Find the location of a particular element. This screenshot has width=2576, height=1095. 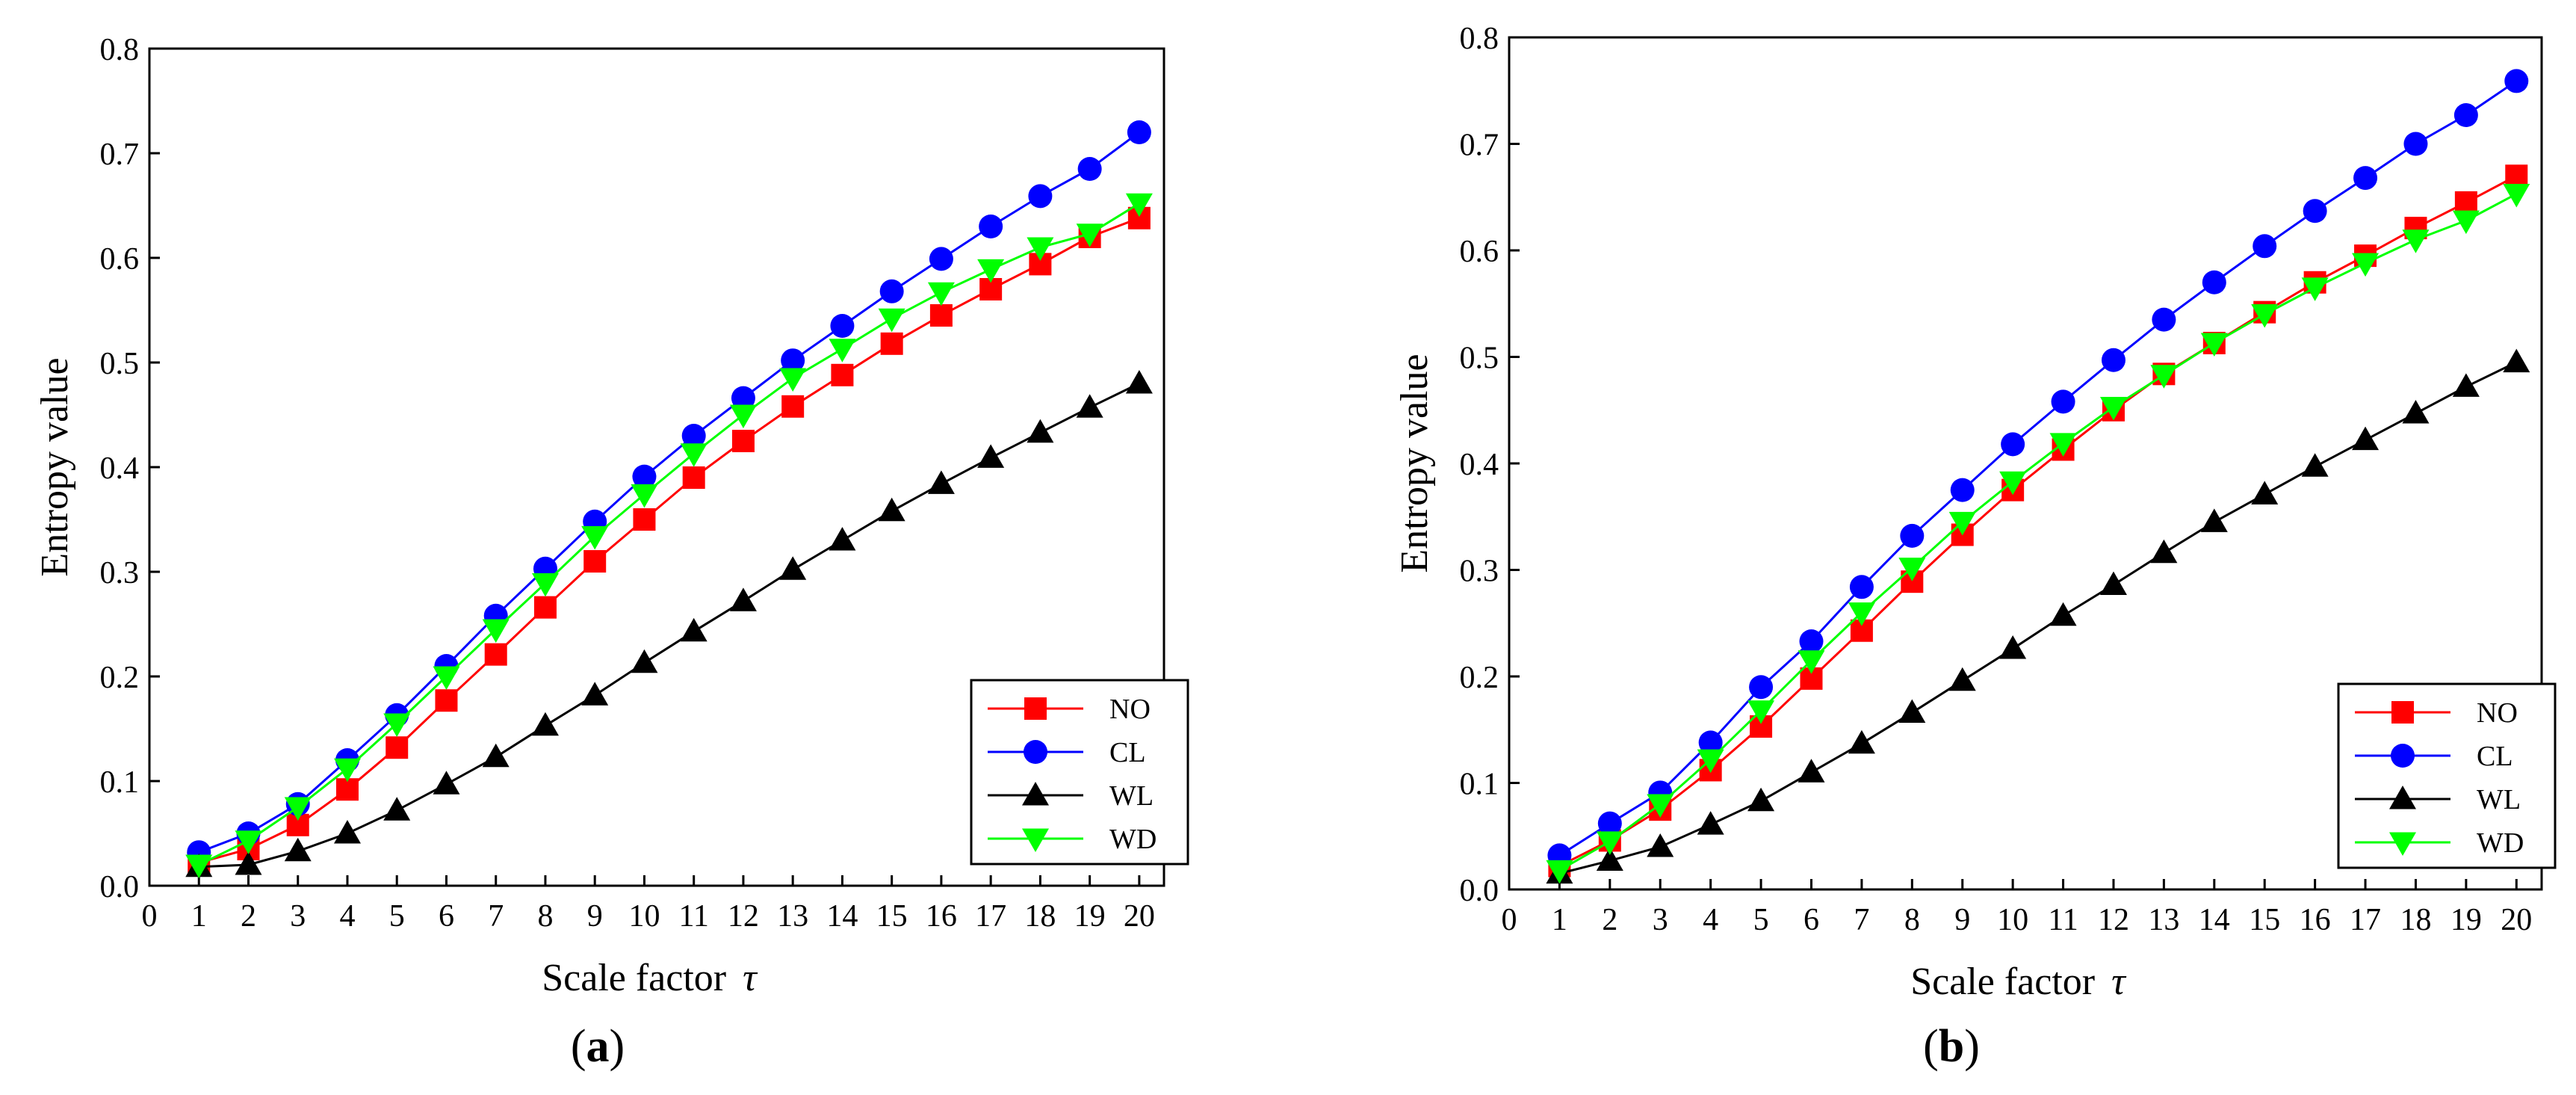

x-axis-title-symbol: τ is located at coordinates (750, 978).